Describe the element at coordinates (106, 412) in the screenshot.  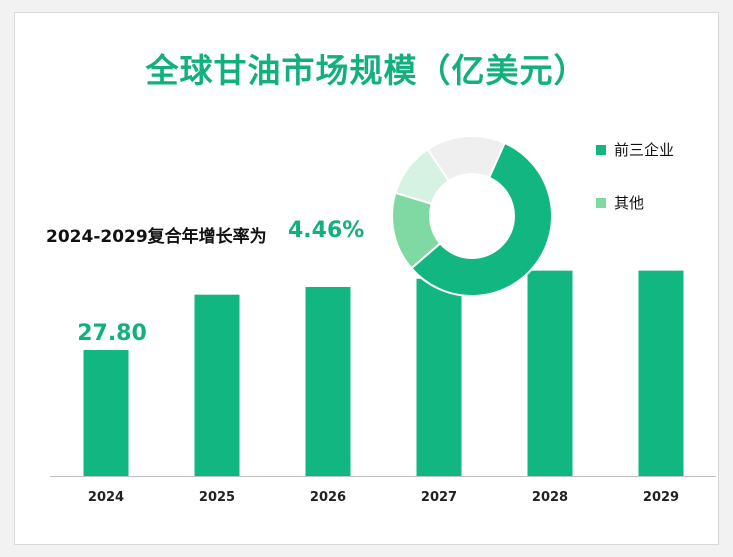
I see `bar-2024` at that location.